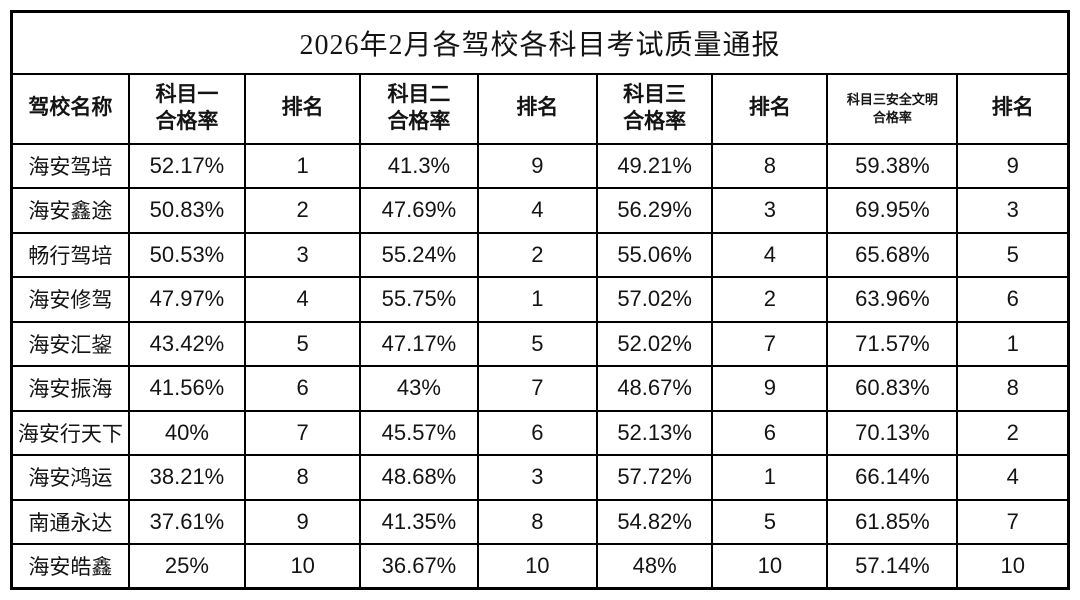 This screenshot has height=600, width=1080. Describe the element at coordinates (655, 432) in the screenshot. I see `pass-rate-cell: 52.13%` at that location.